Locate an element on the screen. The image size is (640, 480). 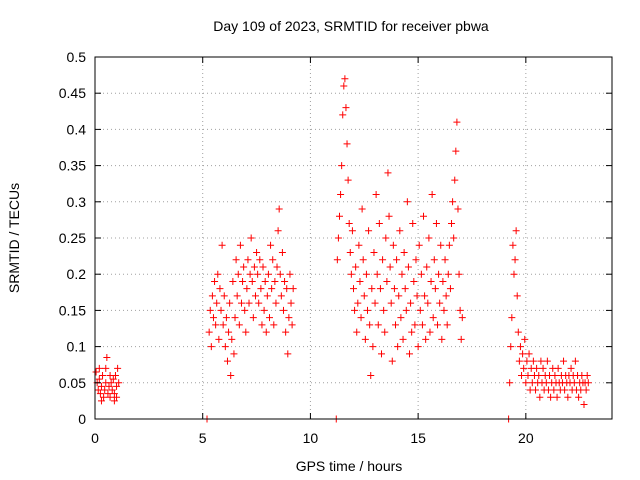
y-tick-label: 0.15 is located at coordinates (72, 310).